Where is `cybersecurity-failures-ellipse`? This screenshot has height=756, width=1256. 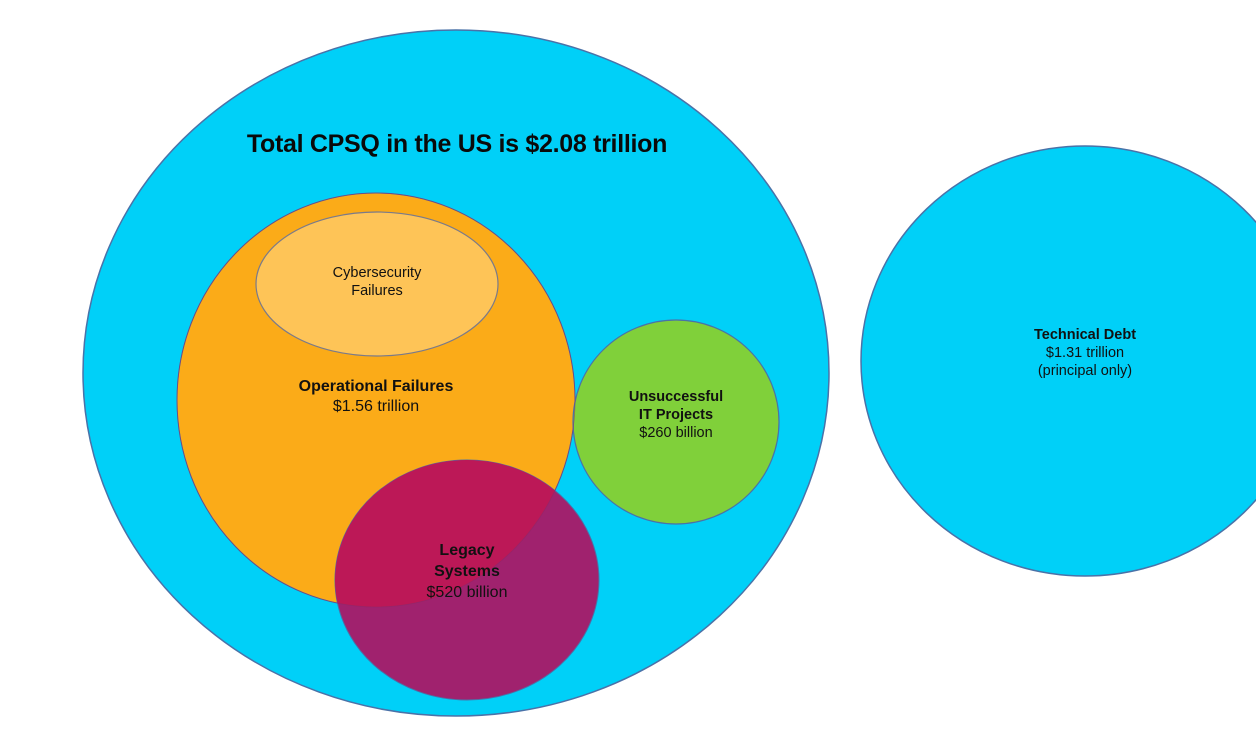 cybersecurity-failures-ellipse is located at coordinates (377, 284).